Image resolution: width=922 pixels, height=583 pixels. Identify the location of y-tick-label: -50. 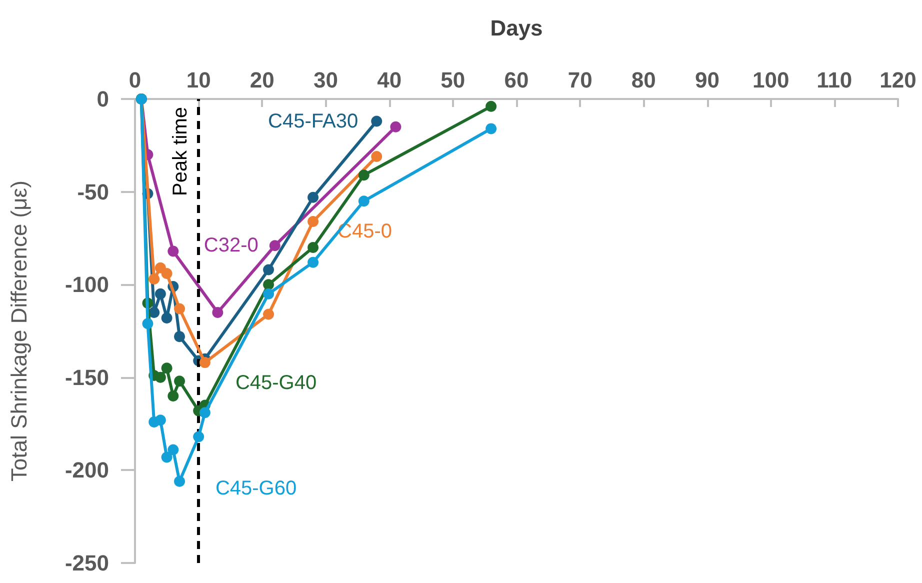
(93, 191).